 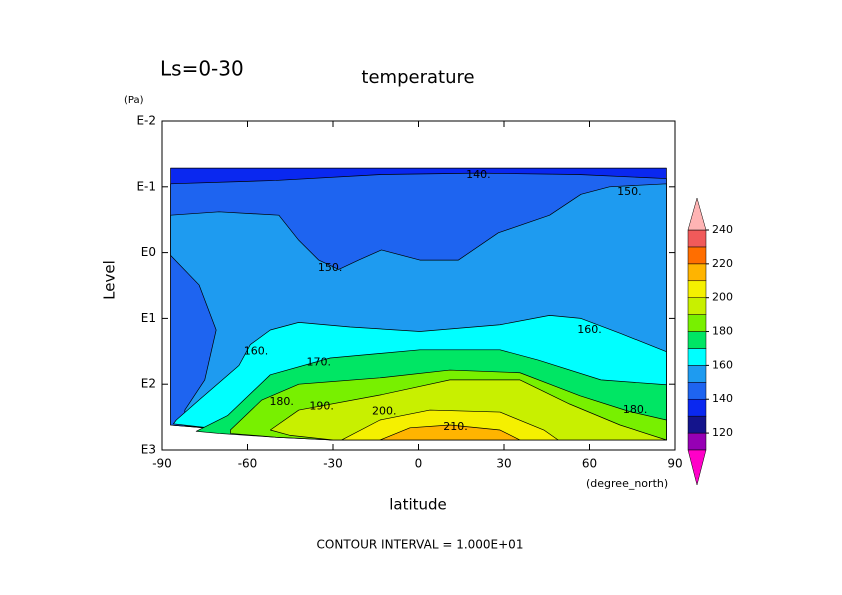 I want to click on x-tick-label: 60, so click(x=589, y=464).